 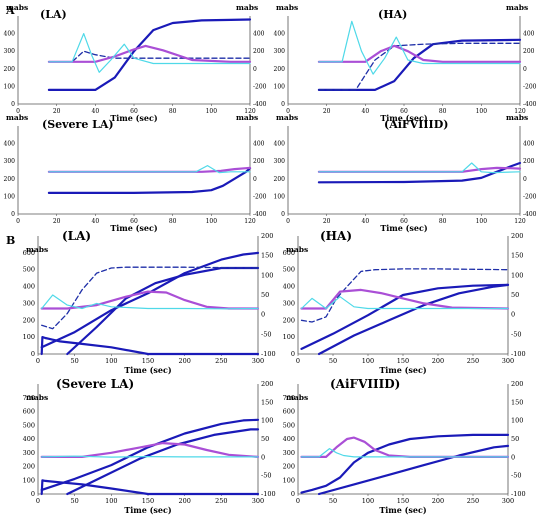 What do you see at coordinates (267, 275) in the screenshot?
I see `y-tick-label-right: 100` at bounding box center [267, 275].